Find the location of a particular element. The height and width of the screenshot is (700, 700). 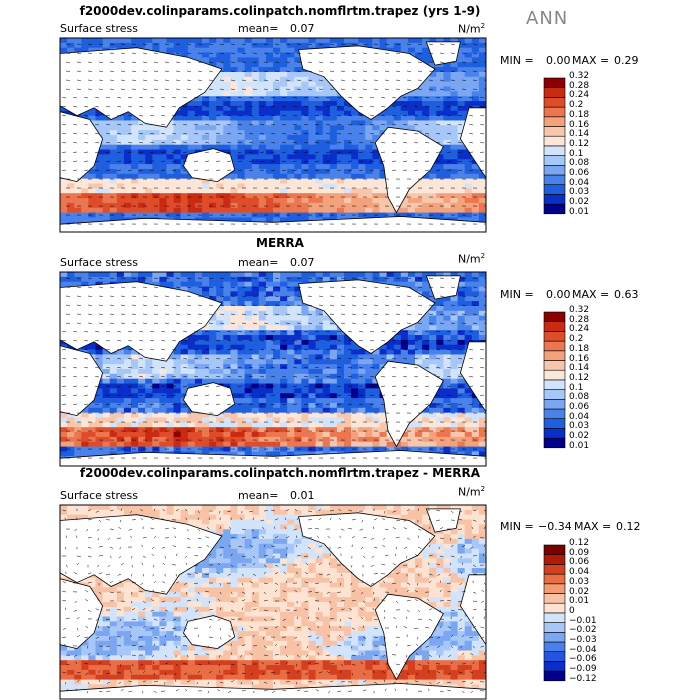

colorbar-tick-label: 0.32 is located at coordinates (579, 76).